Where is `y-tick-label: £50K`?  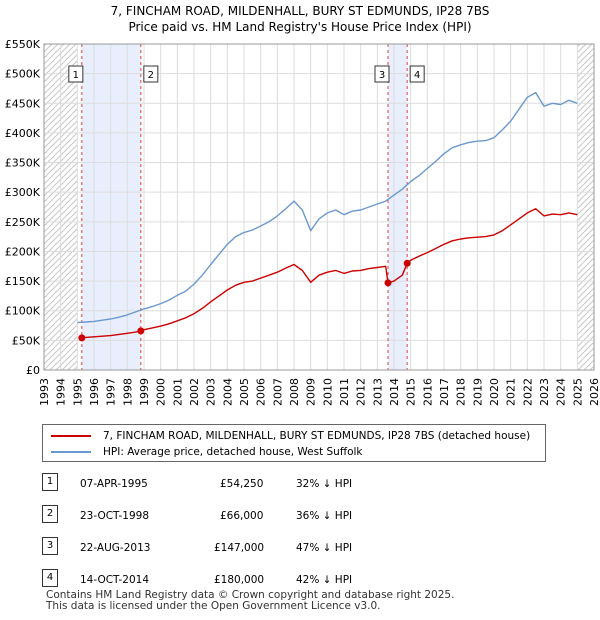 y-tick-label: £50K is located at coordinates (26, 340).